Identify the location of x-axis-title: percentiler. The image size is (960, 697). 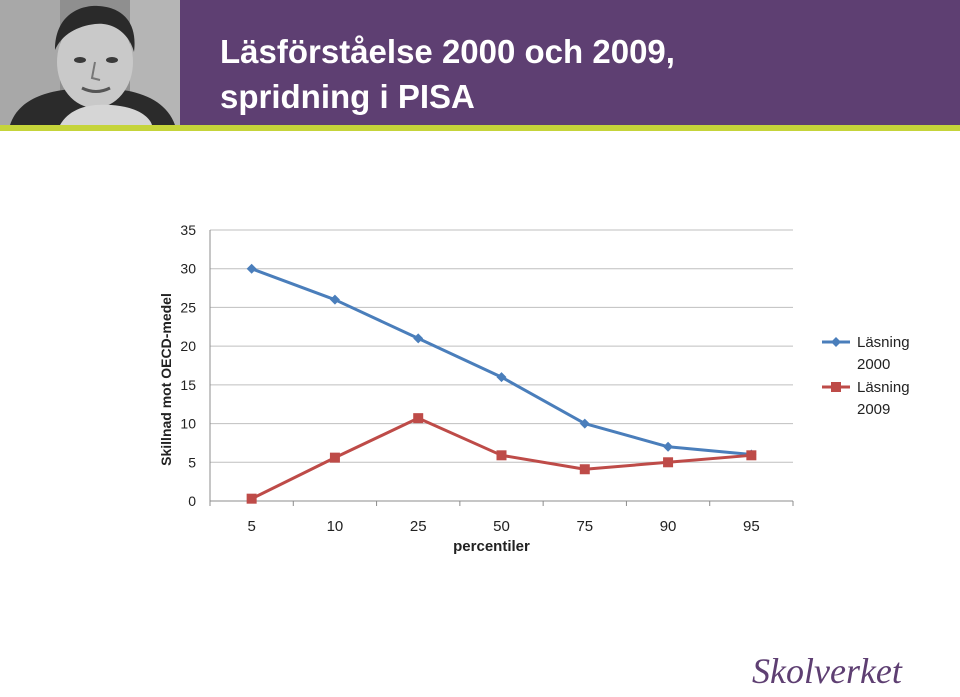
(491, 546).